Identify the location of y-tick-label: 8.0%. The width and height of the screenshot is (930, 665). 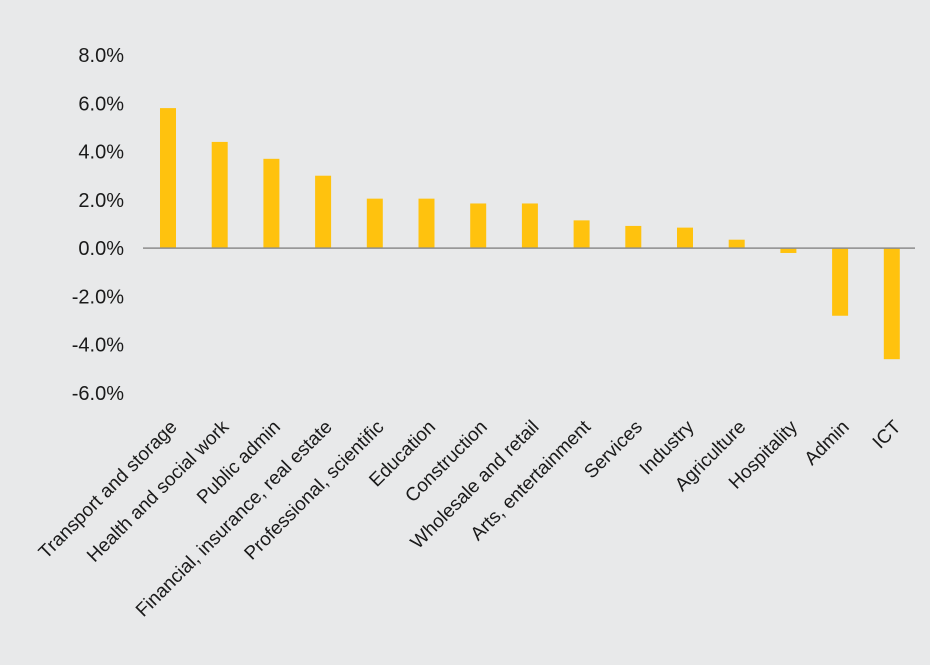
(101, 56).